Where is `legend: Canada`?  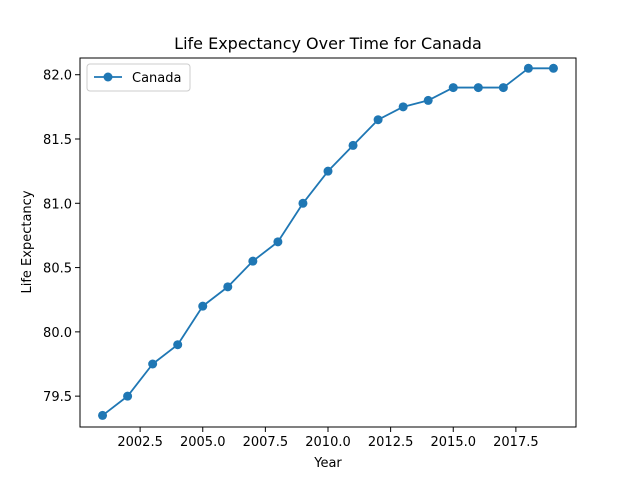 legend: Canada is located at coordinates (138, 77).